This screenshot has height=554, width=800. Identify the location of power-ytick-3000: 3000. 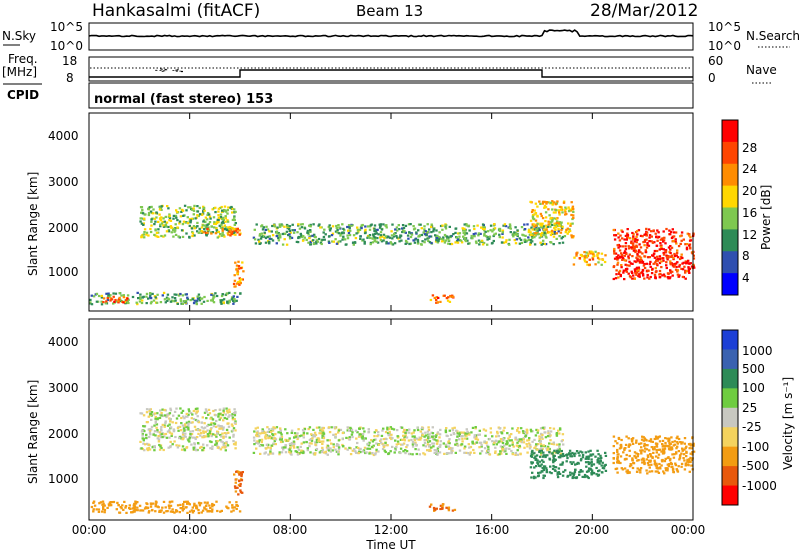
(63, 182).